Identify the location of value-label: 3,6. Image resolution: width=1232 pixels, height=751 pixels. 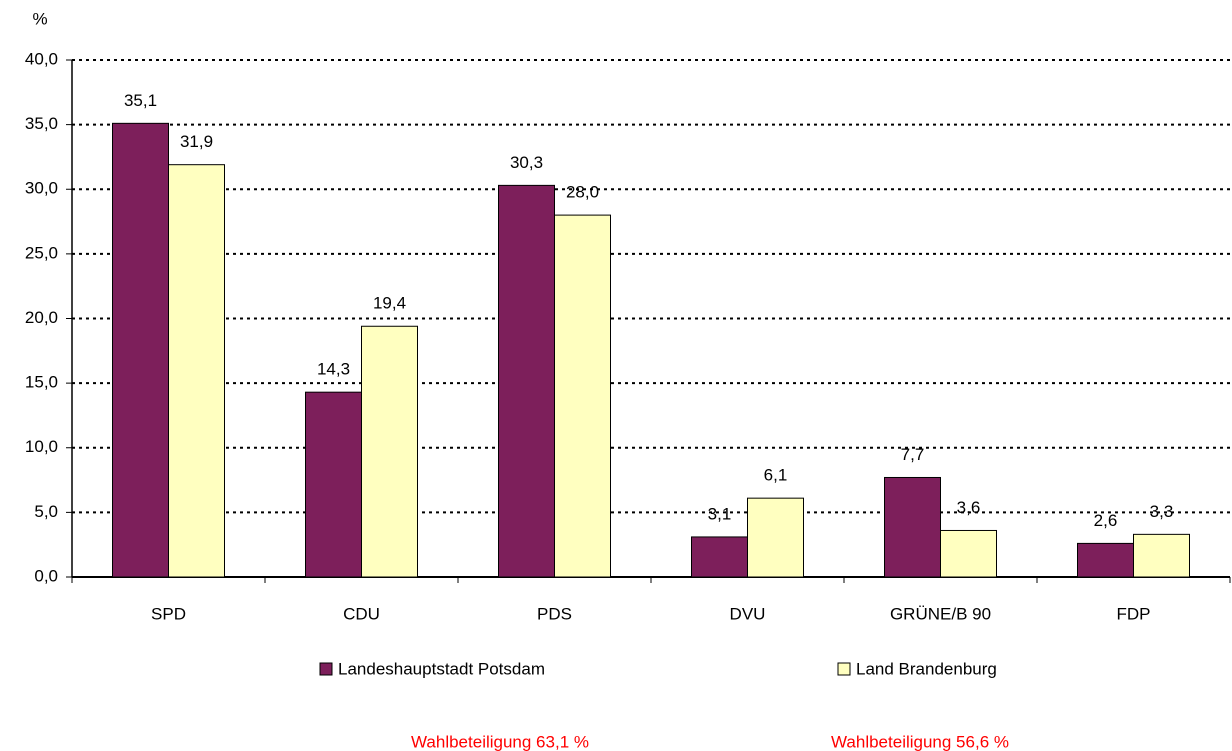
(969, 507).